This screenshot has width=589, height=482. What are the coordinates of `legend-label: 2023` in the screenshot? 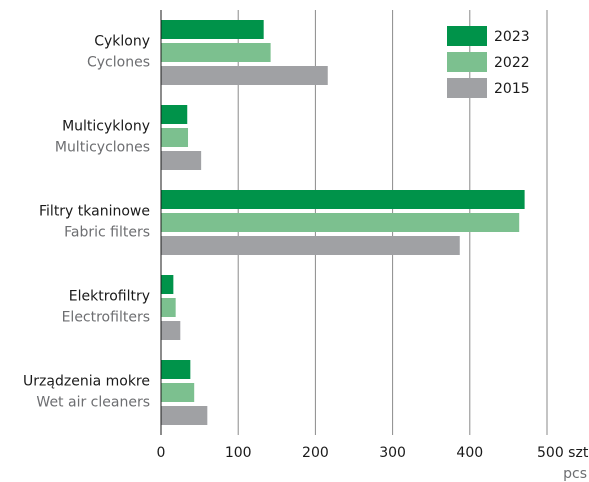 It's located at (512, 37).